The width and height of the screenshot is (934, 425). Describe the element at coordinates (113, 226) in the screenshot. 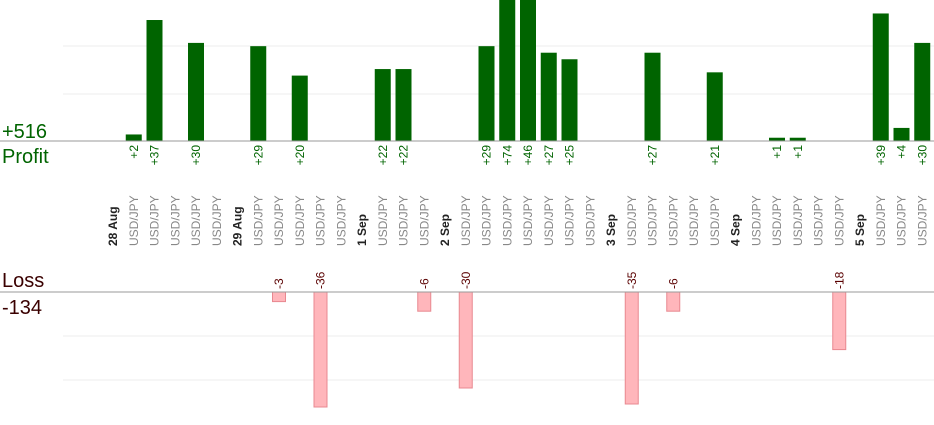

I see `date-label: 28 Aug` at that location.